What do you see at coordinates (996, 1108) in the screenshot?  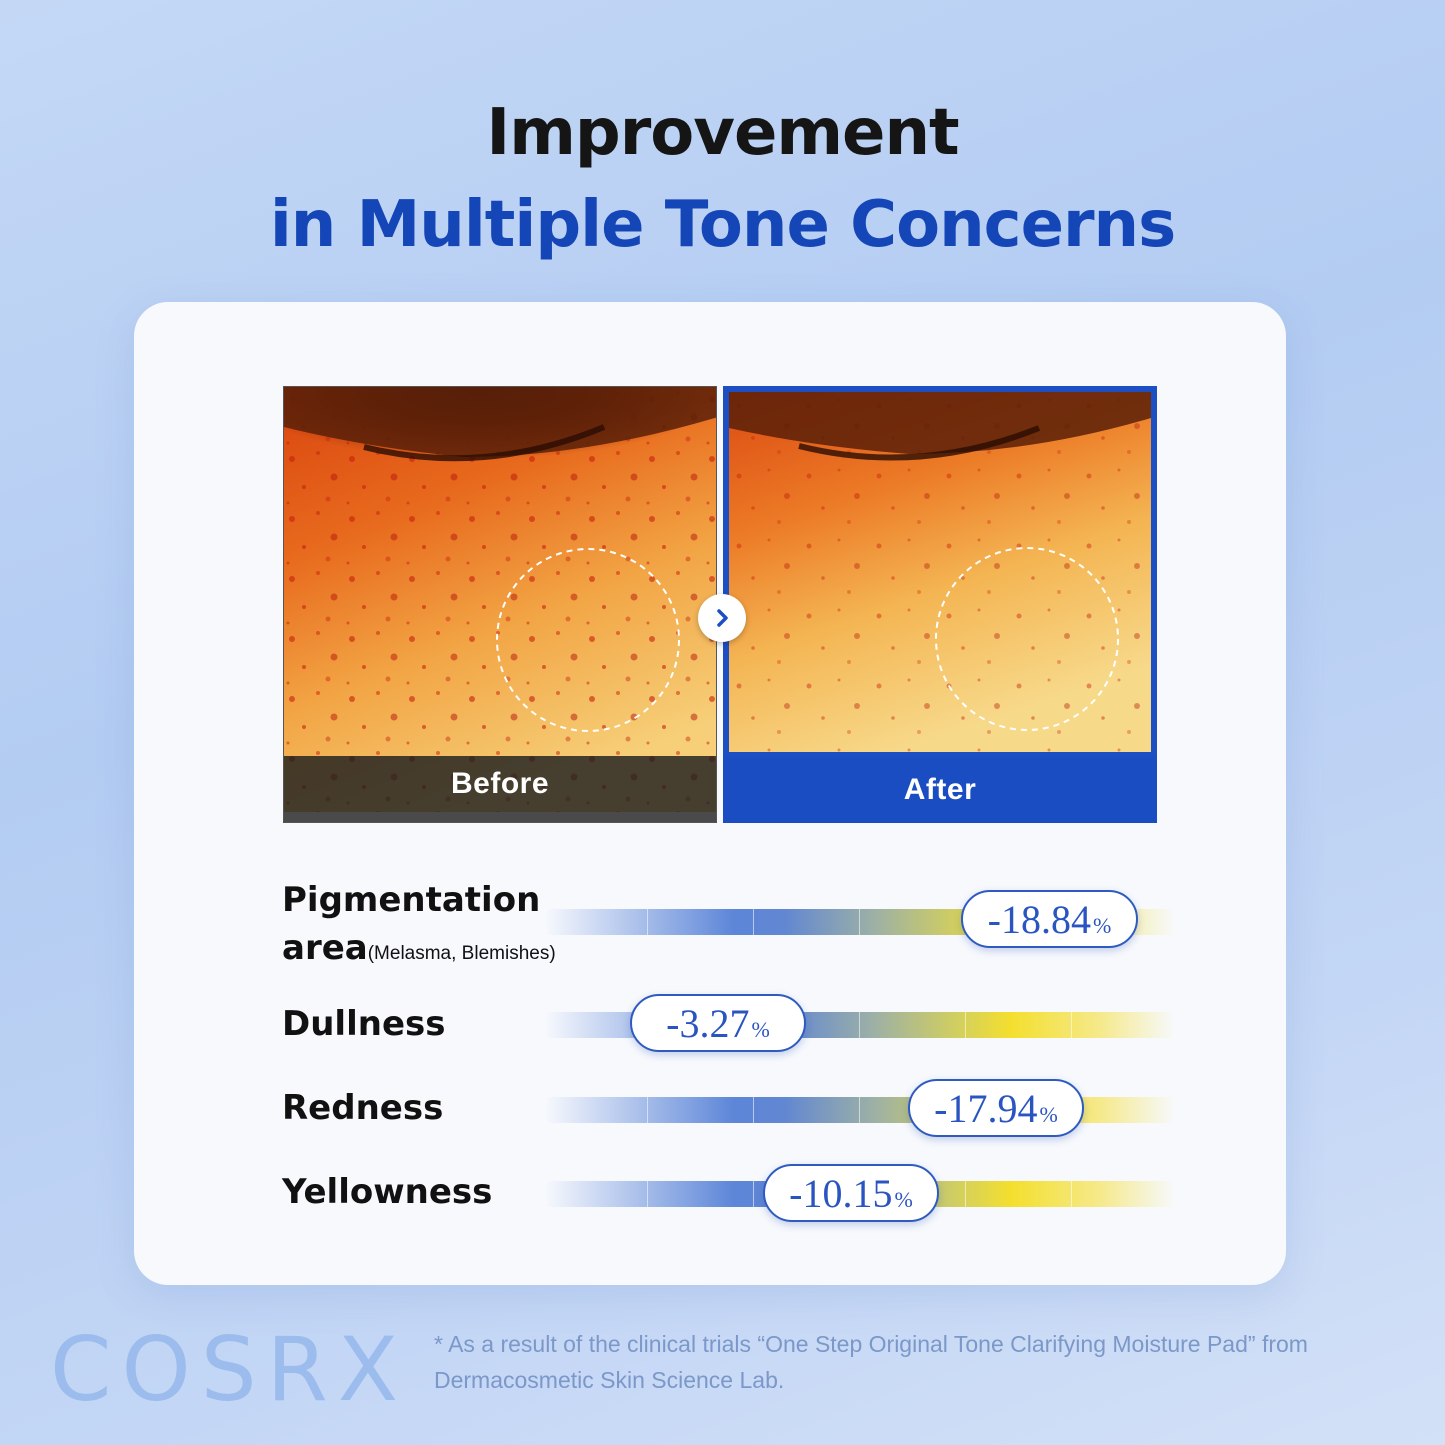 I see `metric-value-redness: -17.94%` at bounding box center [996, 1108].